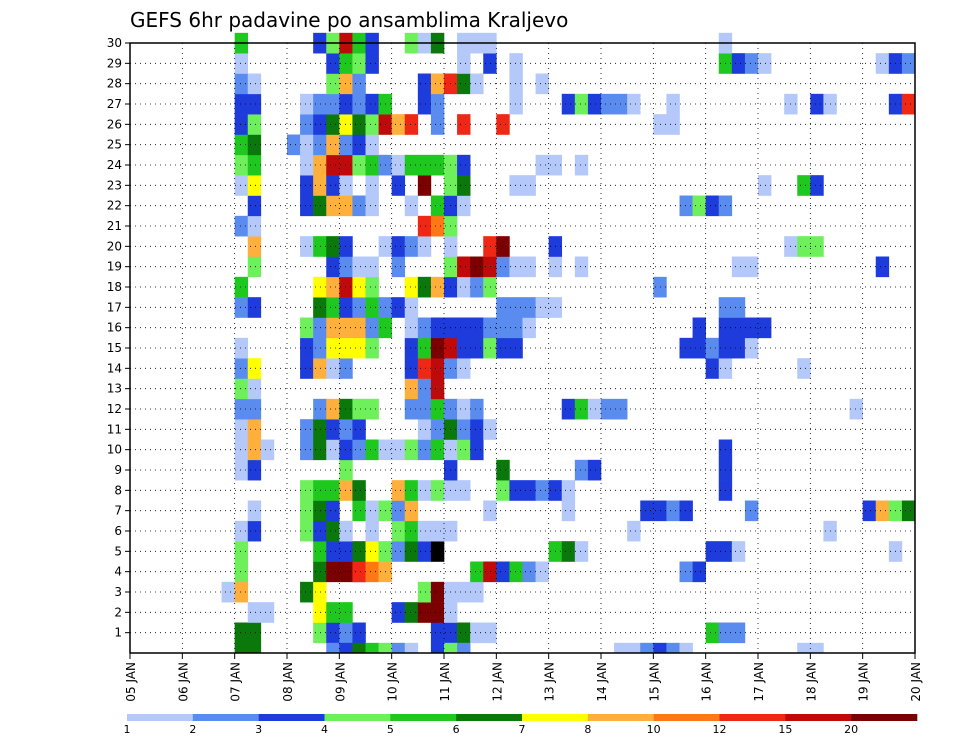  What do you see at coordinates (114, 409) in the screenshot?
I see `y-tick-label-12: 12` at bounding box center [114, 409].